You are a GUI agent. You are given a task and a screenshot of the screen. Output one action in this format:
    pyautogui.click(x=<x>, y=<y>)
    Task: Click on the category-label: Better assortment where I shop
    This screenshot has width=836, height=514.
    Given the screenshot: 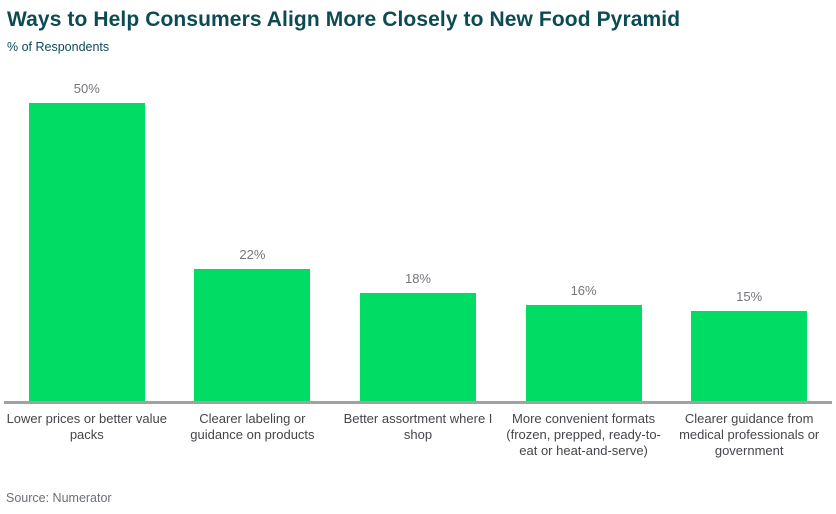 What is the action you would take?
    pyautogui.click(x=418, y=435)
    